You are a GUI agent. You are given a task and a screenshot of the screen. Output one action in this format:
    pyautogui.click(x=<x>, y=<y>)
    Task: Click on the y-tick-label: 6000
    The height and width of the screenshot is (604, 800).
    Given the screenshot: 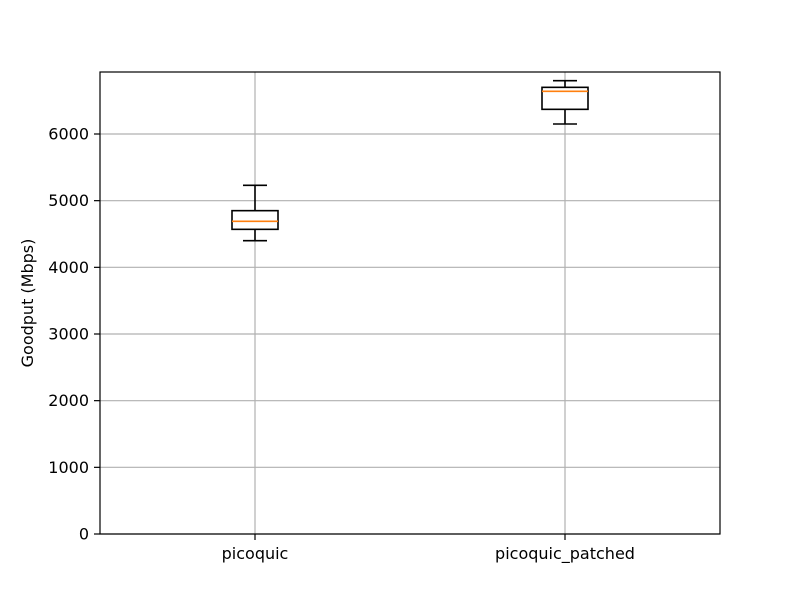 What is the action you would take?
    pyautogui.click(x=68, y=134)
    